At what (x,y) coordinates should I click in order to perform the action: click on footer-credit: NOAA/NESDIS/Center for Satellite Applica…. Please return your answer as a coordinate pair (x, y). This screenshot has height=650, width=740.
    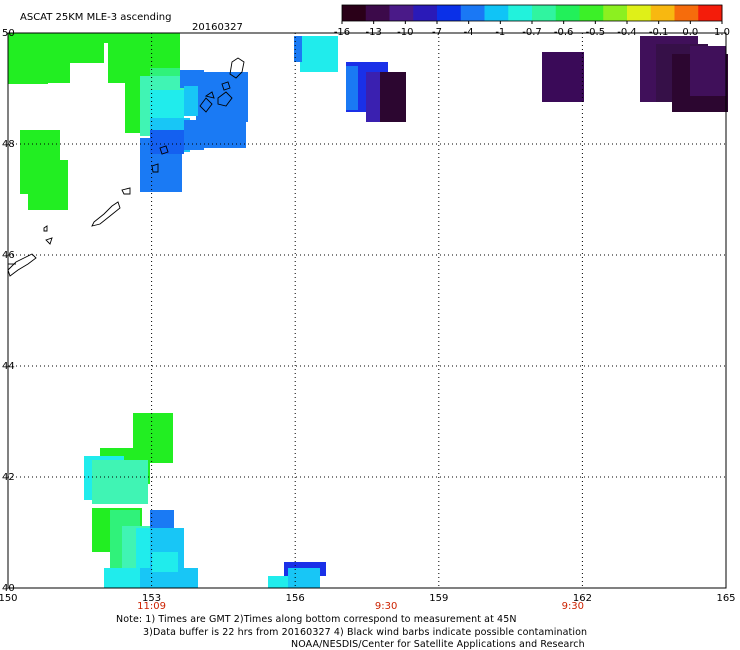
    Looking at the image, I should click on (438, 644).